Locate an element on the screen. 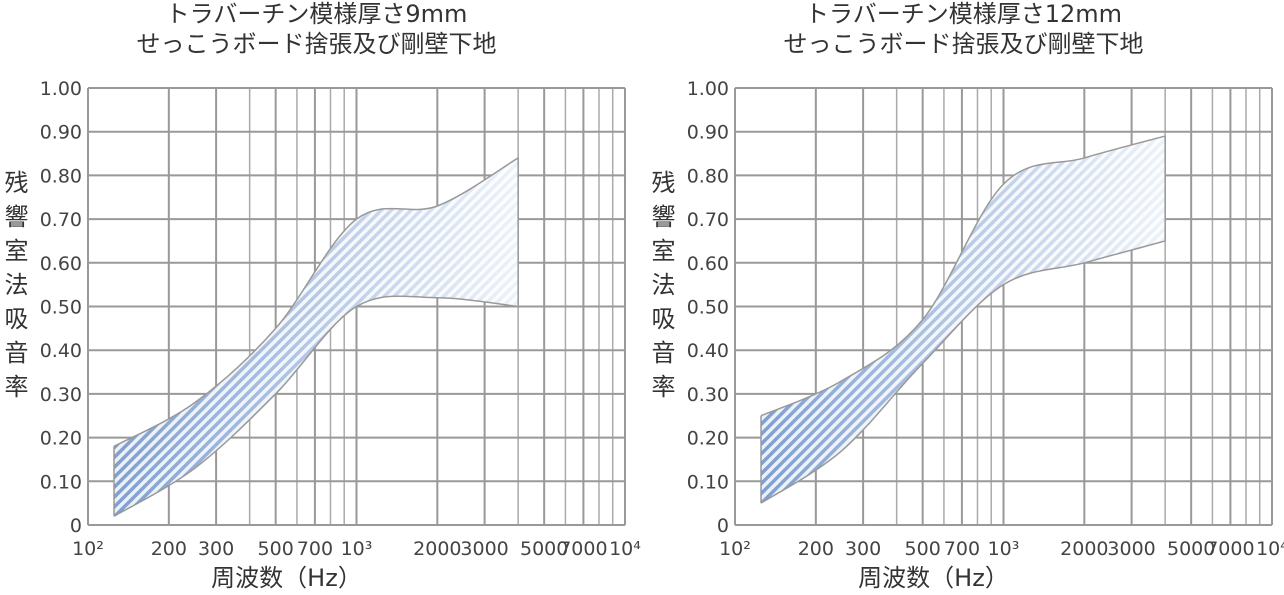  upper-edge is located at coordinates (963, 276).